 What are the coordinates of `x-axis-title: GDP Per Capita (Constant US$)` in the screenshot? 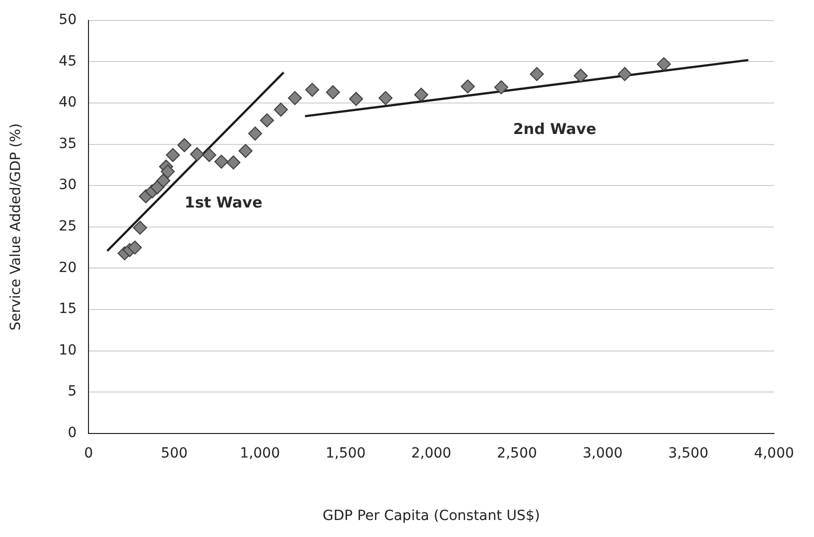 It's located at (431, 516).